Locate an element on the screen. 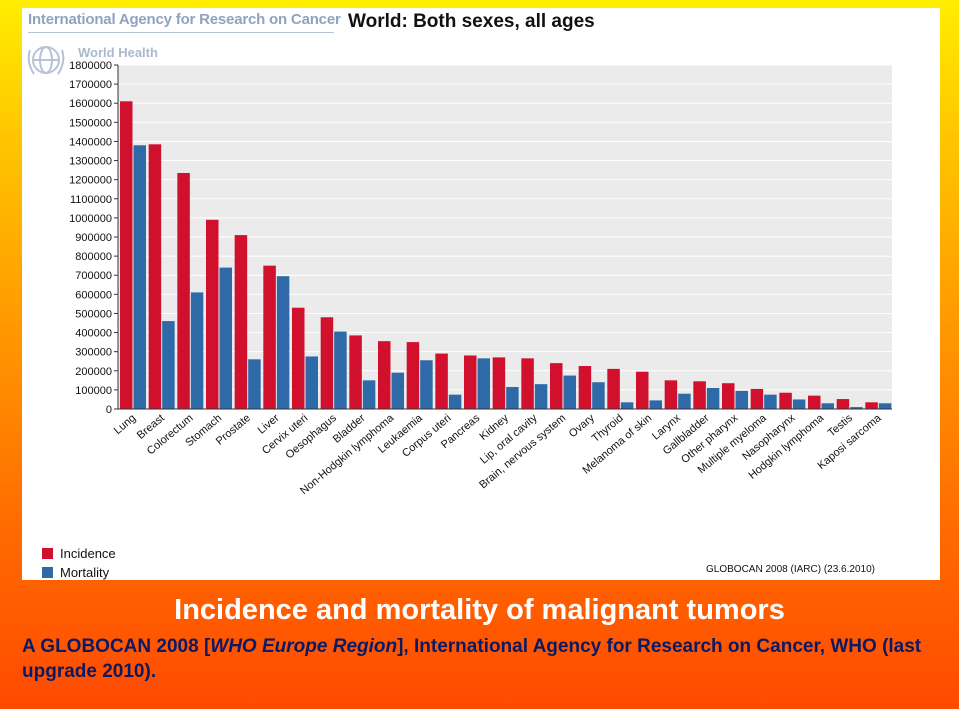 This screenshot has width=959, height=709. legend-item-mortality: Mortality is located at coordinates (79, 572).